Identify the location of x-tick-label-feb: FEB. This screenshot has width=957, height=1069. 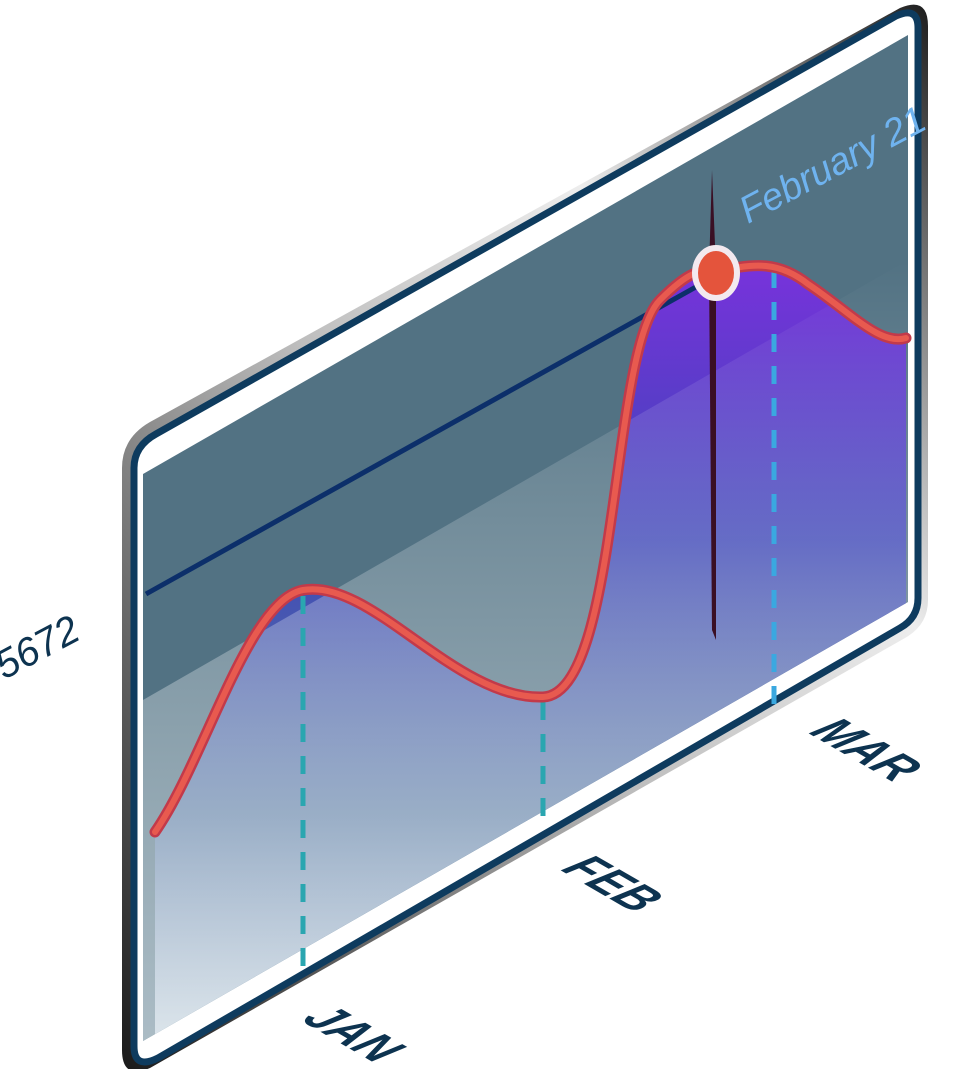
(612, 884).